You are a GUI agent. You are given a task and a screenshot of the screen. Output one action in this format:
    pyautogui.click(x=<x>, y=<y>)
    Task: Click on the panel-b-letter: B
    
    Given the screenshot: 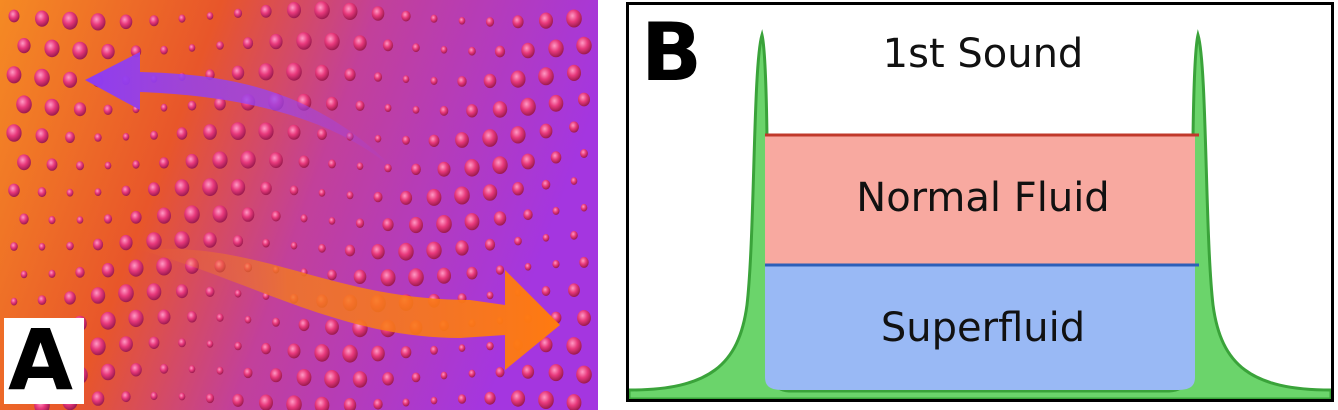 What is the action you would take?
    pyautogui.click(x=671, y=52)
    